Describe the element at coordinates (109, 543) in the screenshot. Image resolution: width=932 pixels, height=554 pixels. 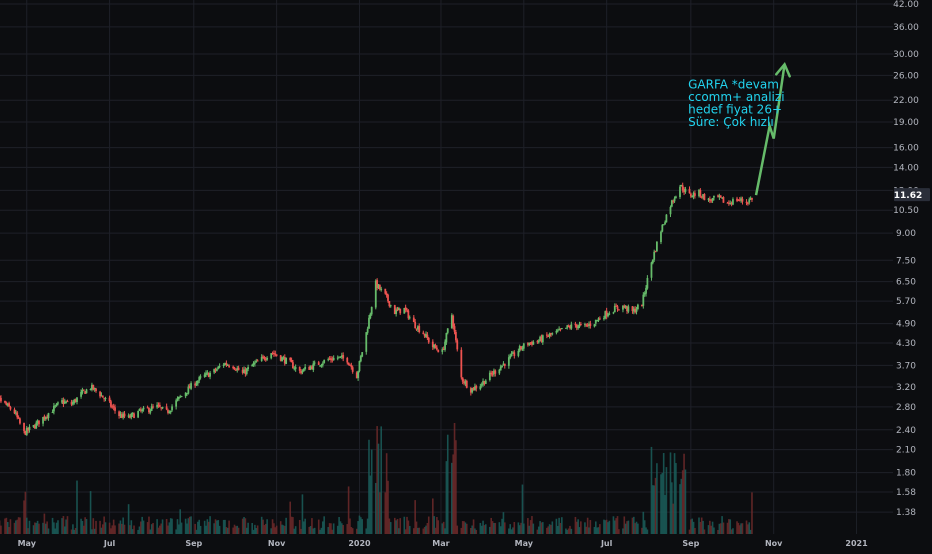
I see `x-tick-label: Jul` at that location.